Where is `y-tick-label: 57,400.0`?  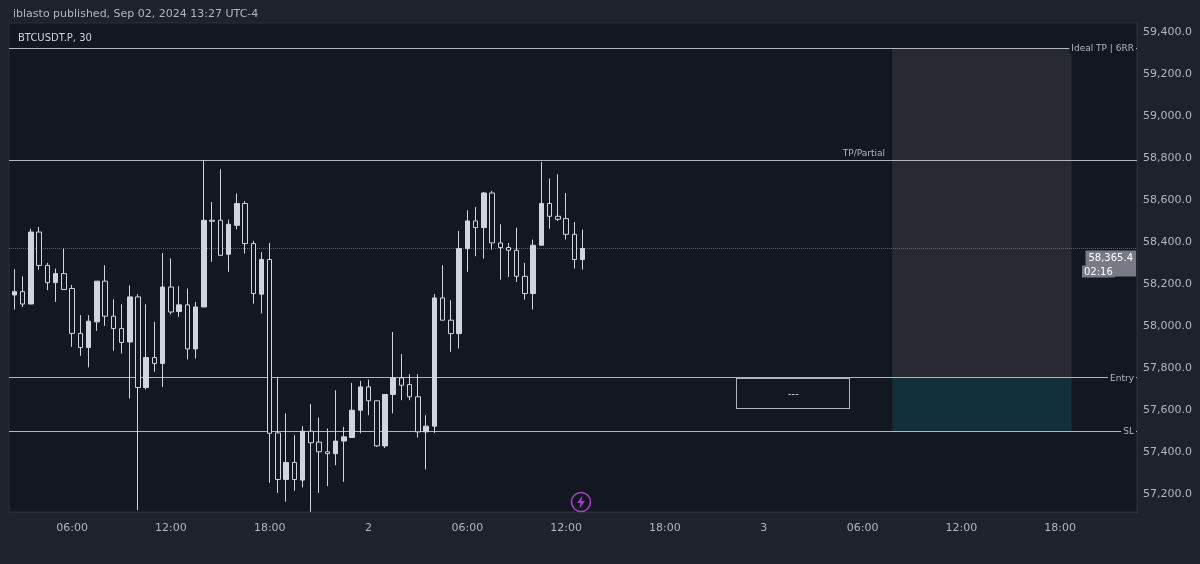 y-tick-label: 57,400.0 is located at coordinates (1167, 451).